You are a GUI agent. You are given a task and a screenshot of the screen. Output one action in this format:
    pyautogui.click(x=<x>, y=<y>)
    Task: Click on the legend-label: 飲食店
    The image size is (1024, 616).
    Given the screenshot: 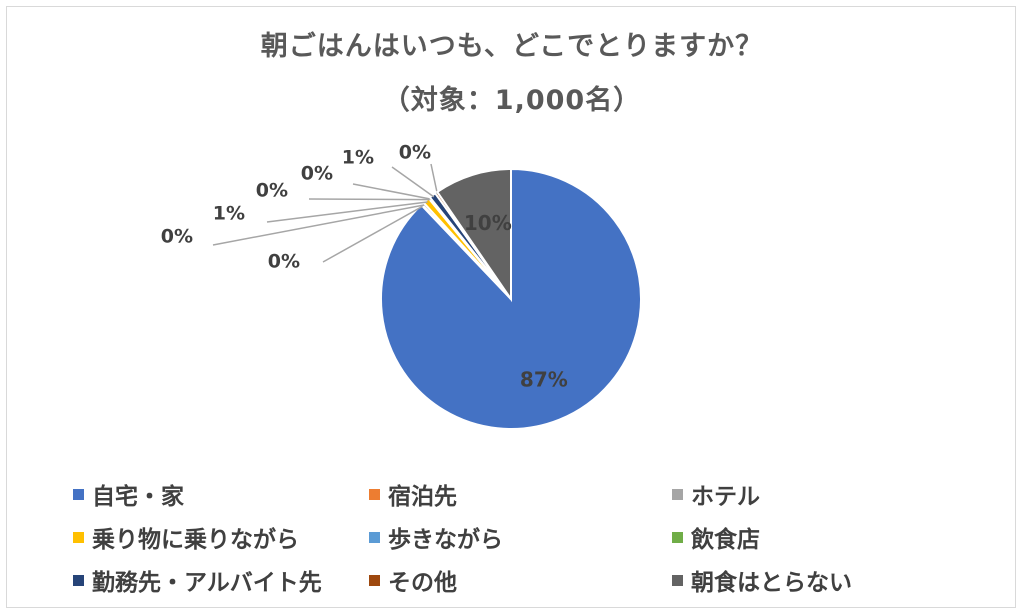 What is the action you would take?
    pyautogui.click(x=725, y=540)
    